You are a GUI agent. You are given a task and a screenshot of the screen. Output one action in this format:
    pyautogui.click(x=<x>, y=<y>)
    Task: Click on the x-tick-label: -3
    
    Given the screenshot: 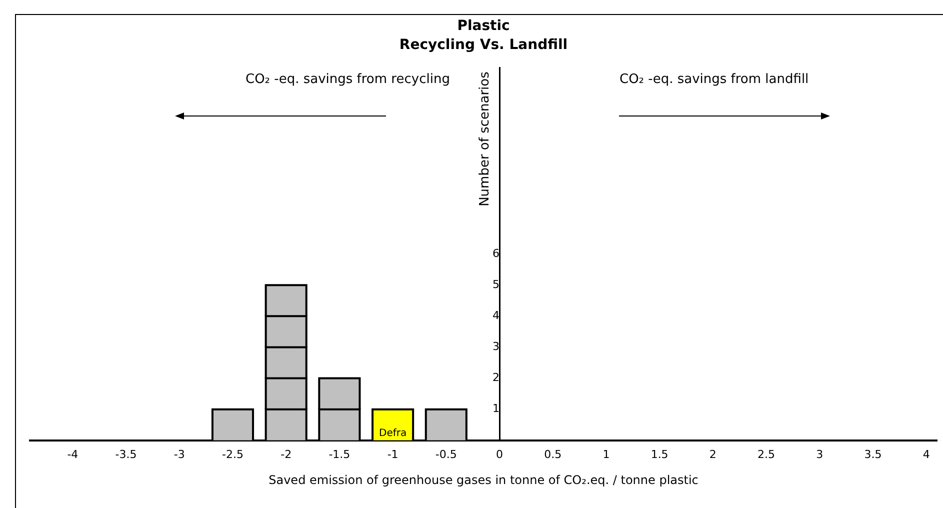 What is the action you would take?
    pyautogui.click(x=179, y=454)
    